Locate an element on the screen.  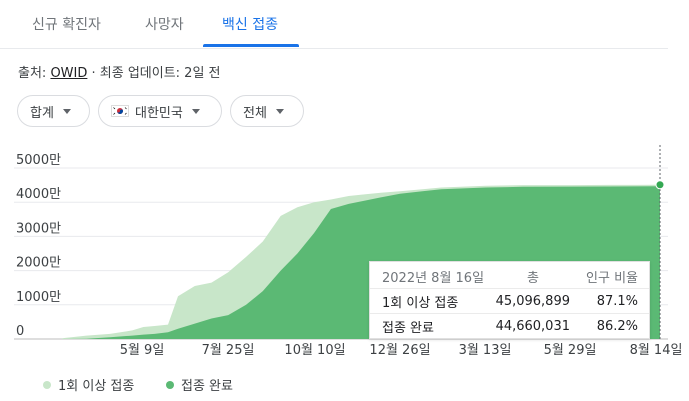
tab-deaths: 사망자 is located at coordinates (164, 25).